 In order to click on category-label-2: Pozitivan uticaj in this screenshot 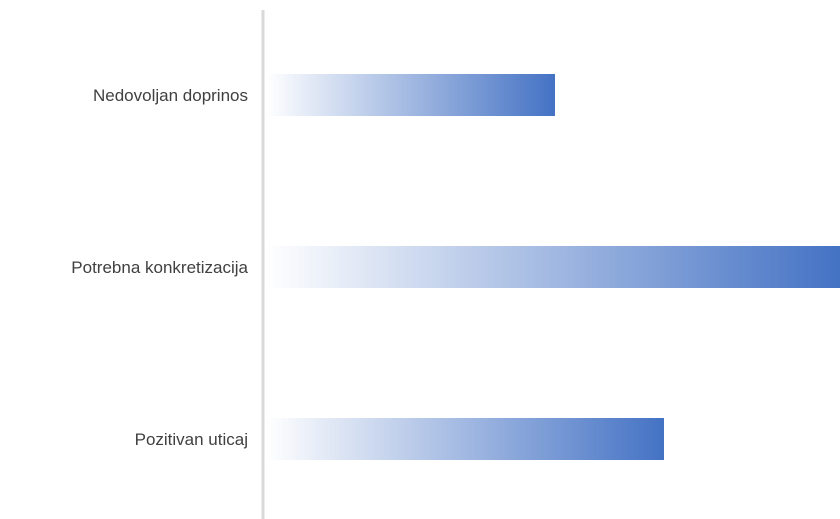, I will do `click(191, 439)`.